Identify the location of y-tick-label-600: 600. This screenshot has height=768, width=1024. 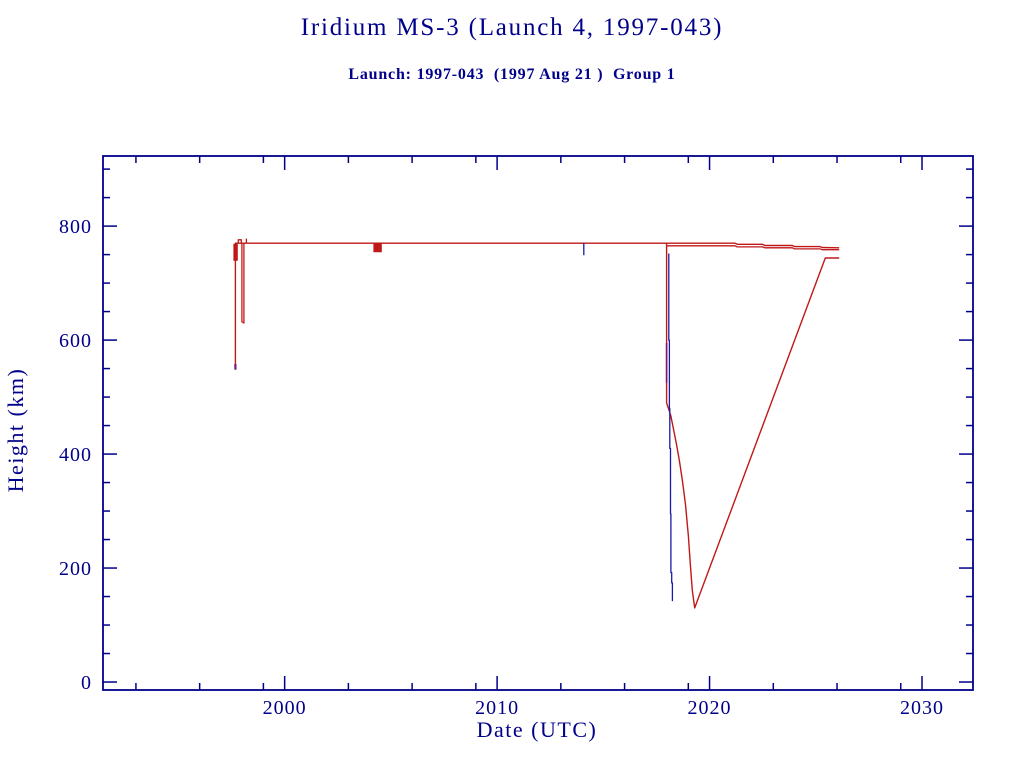
(75, 341).